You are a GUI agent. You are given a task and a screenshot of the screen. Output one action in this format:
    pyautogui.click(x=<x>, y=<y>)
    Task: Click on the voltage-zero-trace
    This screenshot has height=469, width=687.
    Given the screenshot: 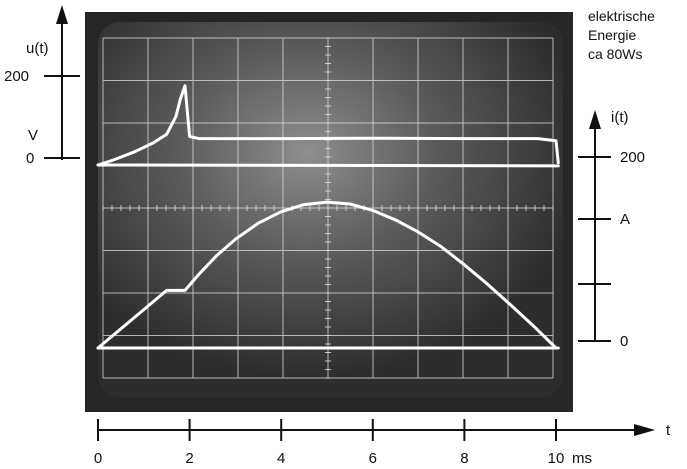 What is the action you would take?
    pyautogui.click(x=328, y=165)
    